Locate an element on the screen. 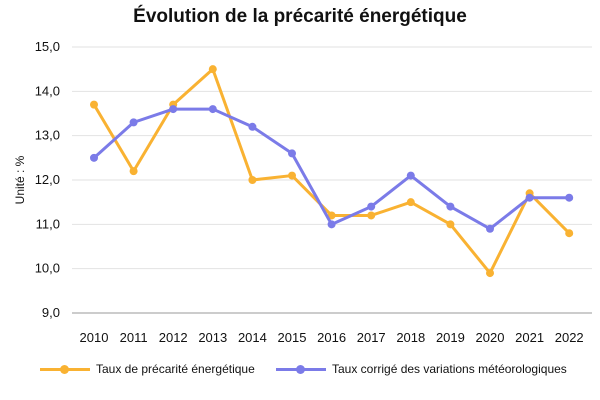 The width and height of the screenshot is (600, 400). x-tick-label: 2012 is located at coordinates (173, 337).